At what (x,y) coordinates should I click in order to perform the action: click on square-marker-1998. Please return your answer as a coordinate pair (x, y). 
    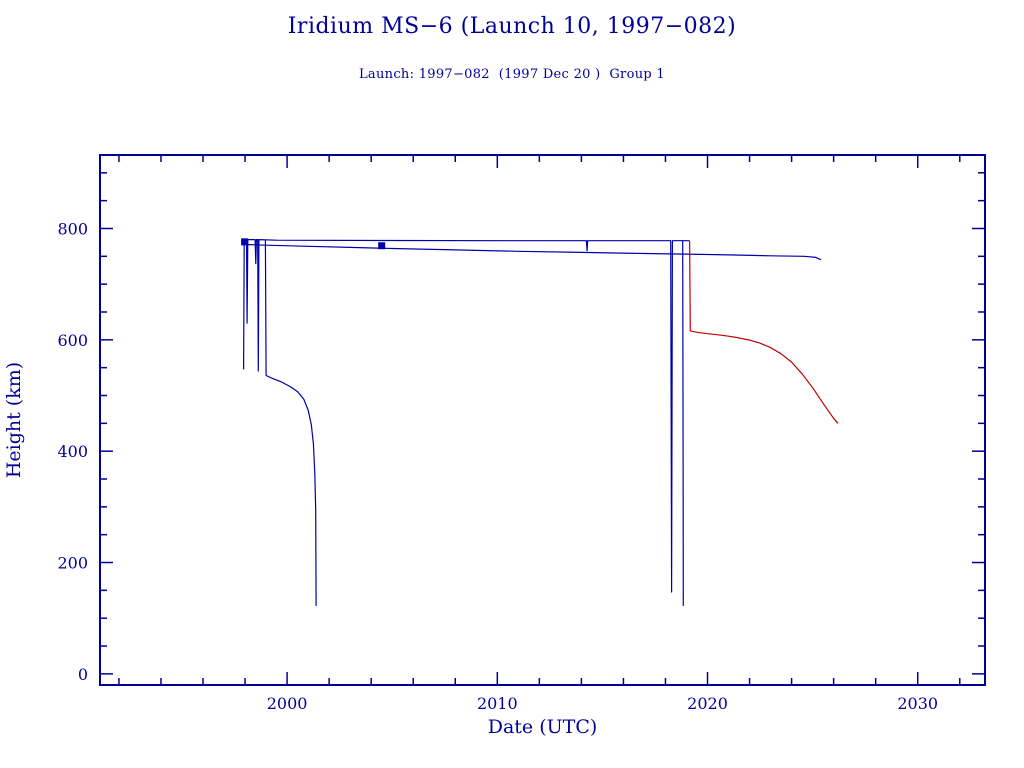
    Looking at the image, I should click on (245, 242).